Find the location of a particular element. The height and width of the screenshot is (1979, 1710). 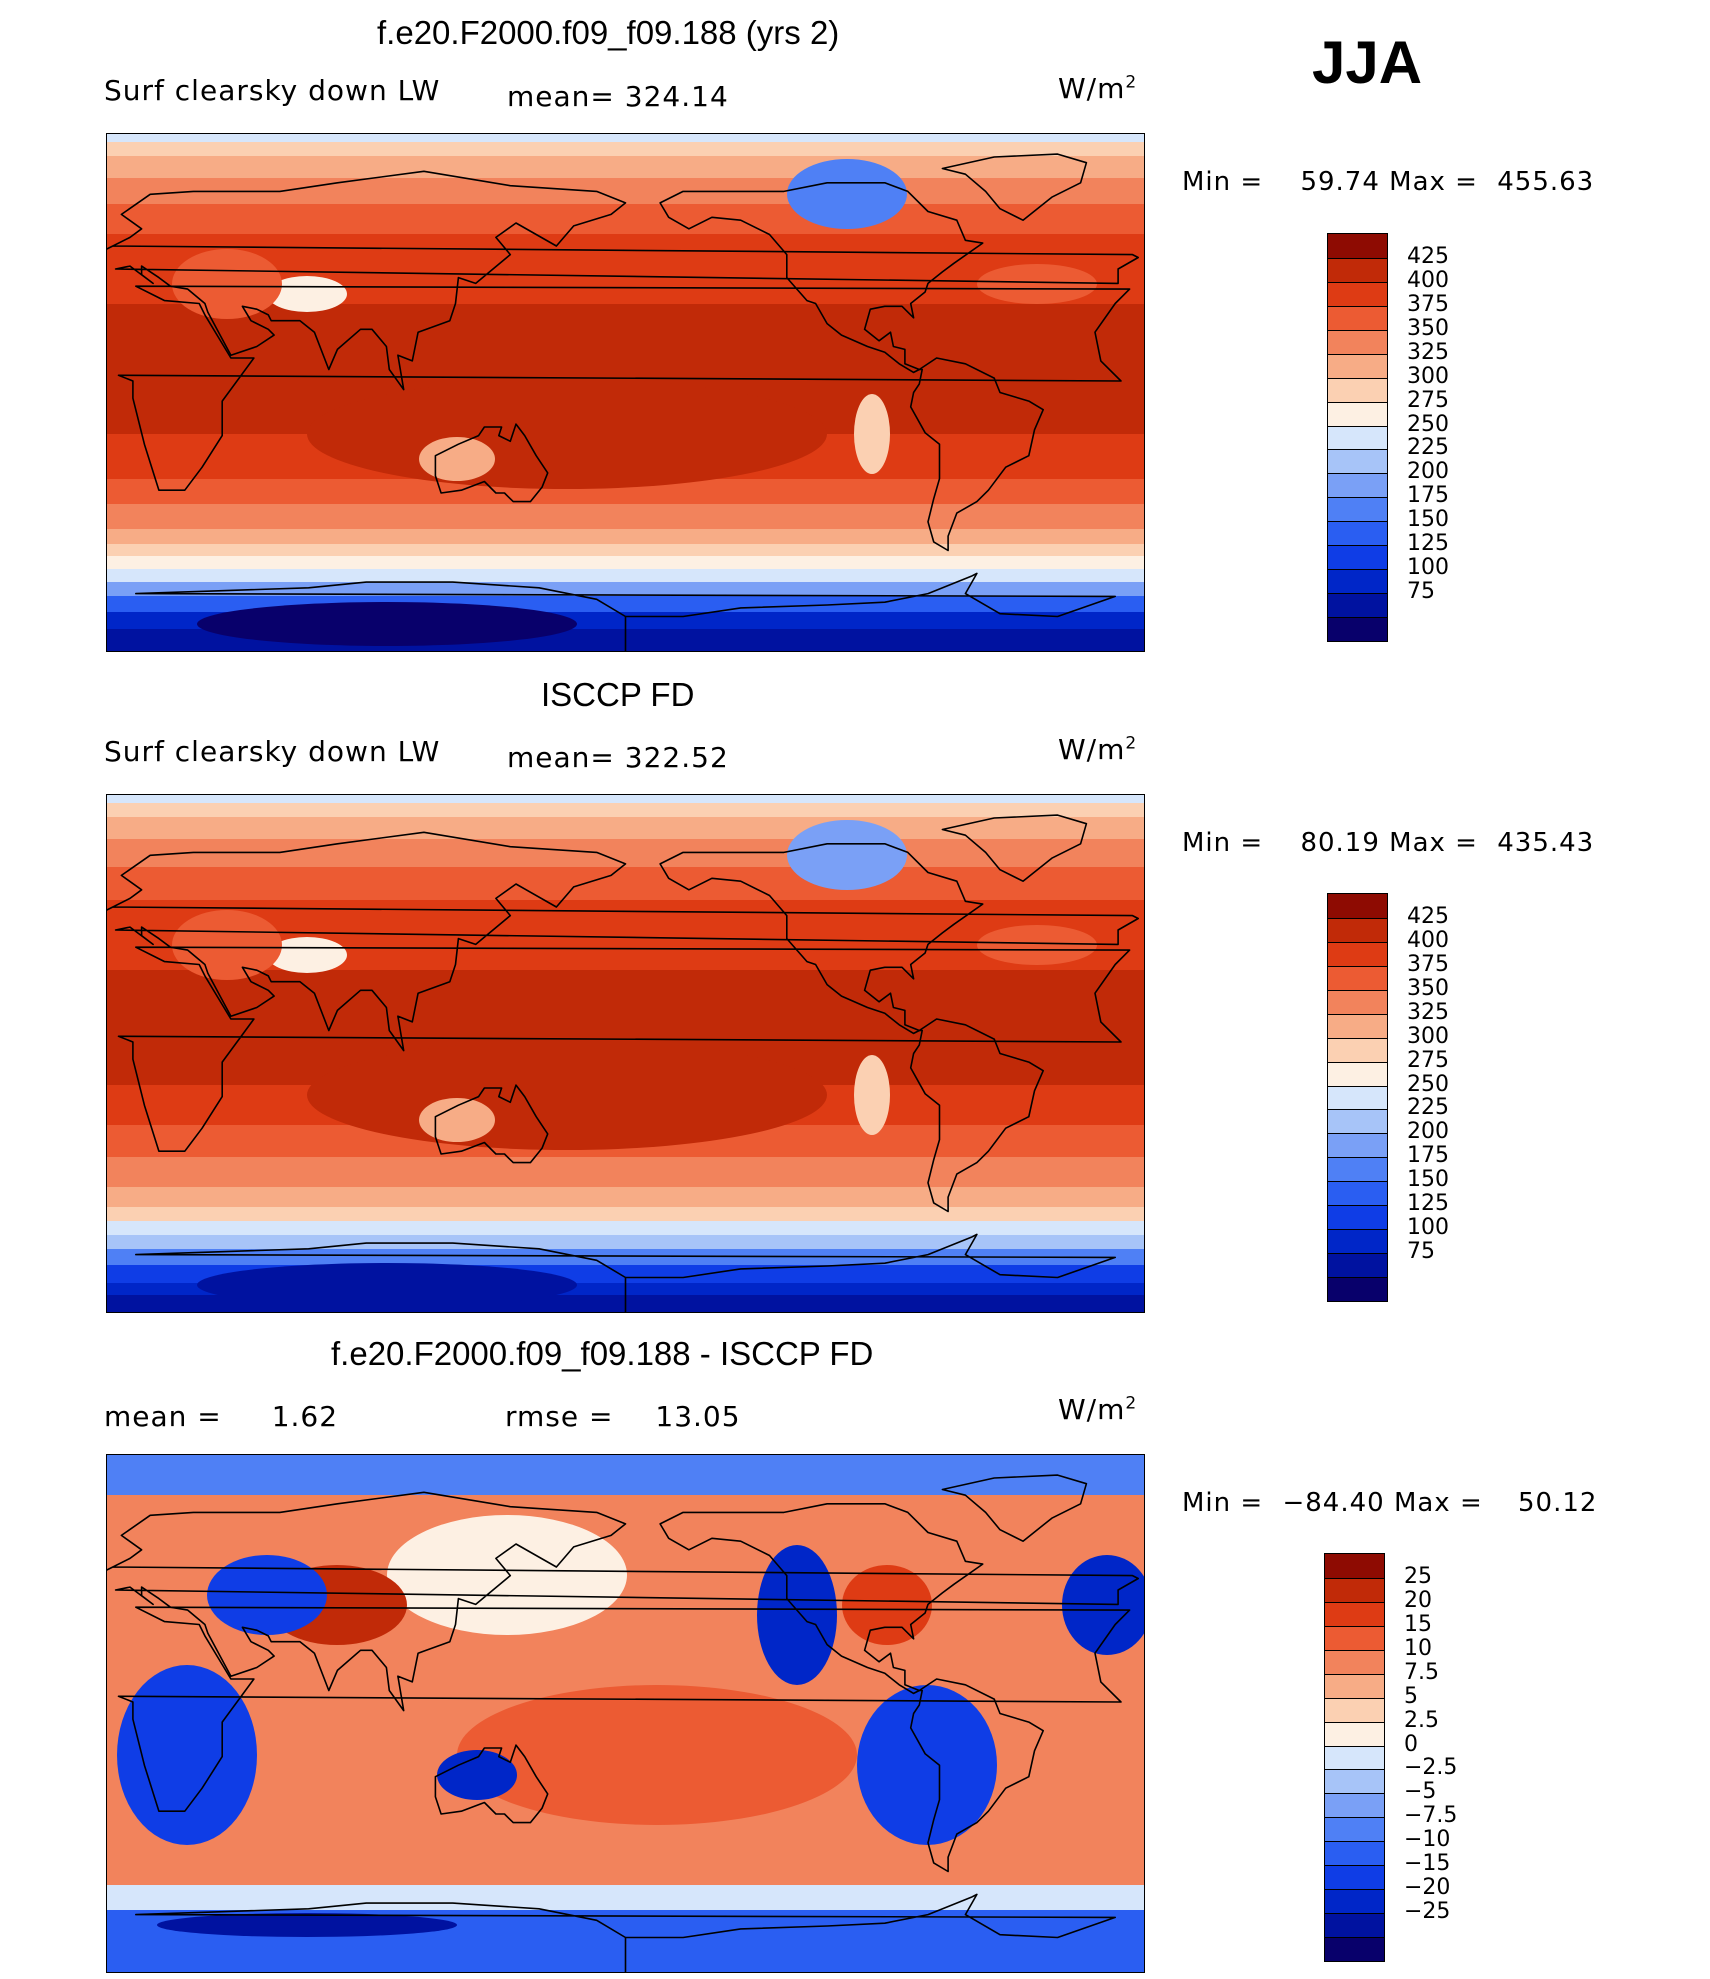

colorbar-label: 350 is located at coordinates (1428, 328).